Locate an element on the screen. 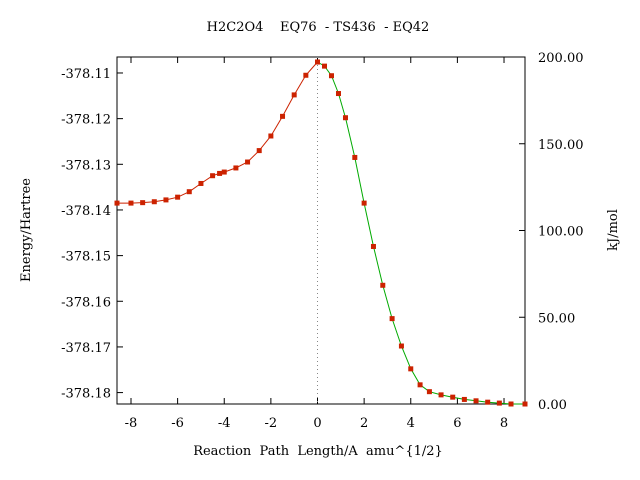  y-left-tick-label: -378.13 is located at coordinates (86, 165).